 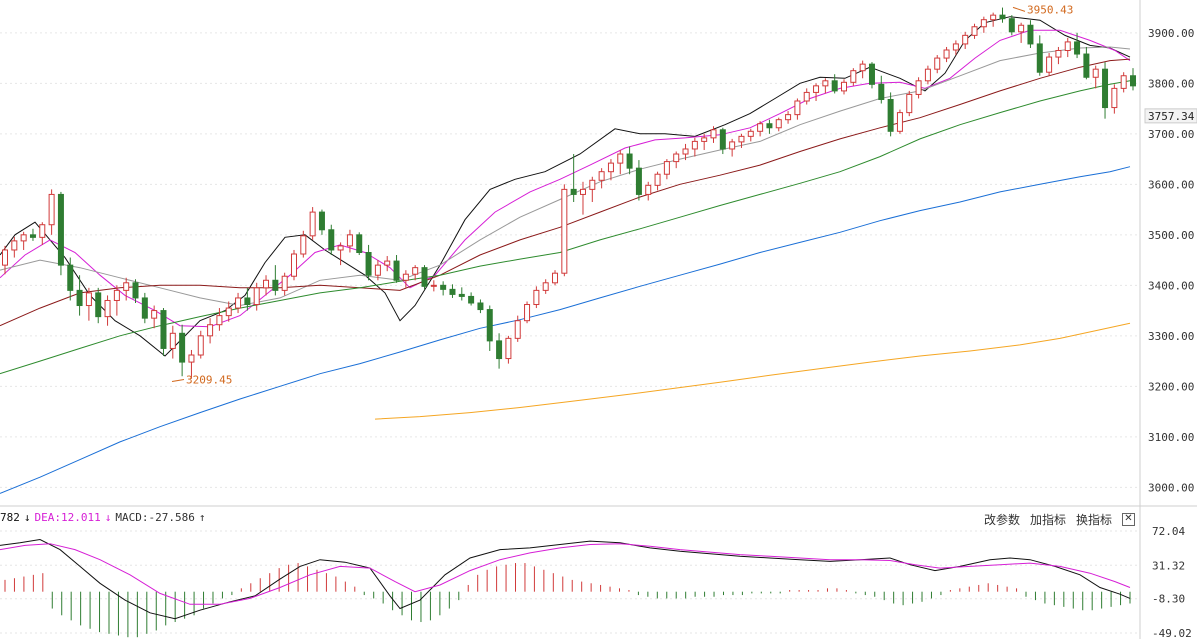 What do you see at coordinates (1171, 386) in the screenshot?
I see `price-tick-label: 3200.00` at bounding box center [1171, 386].